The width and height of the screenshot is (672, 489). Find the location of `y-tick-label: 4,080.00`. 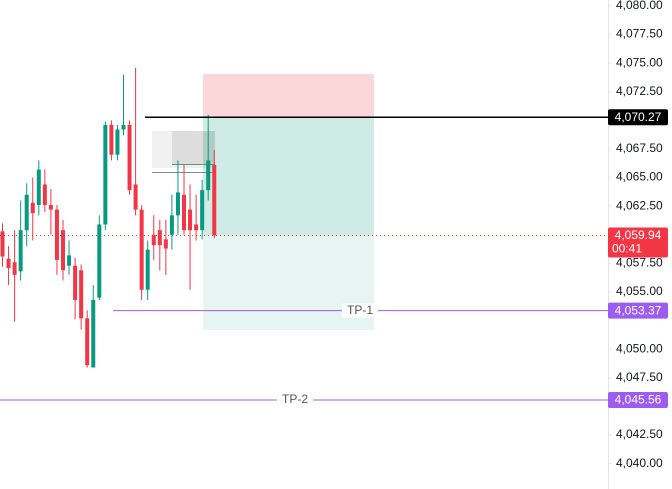

y-tick-label: 4,080.00 is located at coordinates (639, 6).